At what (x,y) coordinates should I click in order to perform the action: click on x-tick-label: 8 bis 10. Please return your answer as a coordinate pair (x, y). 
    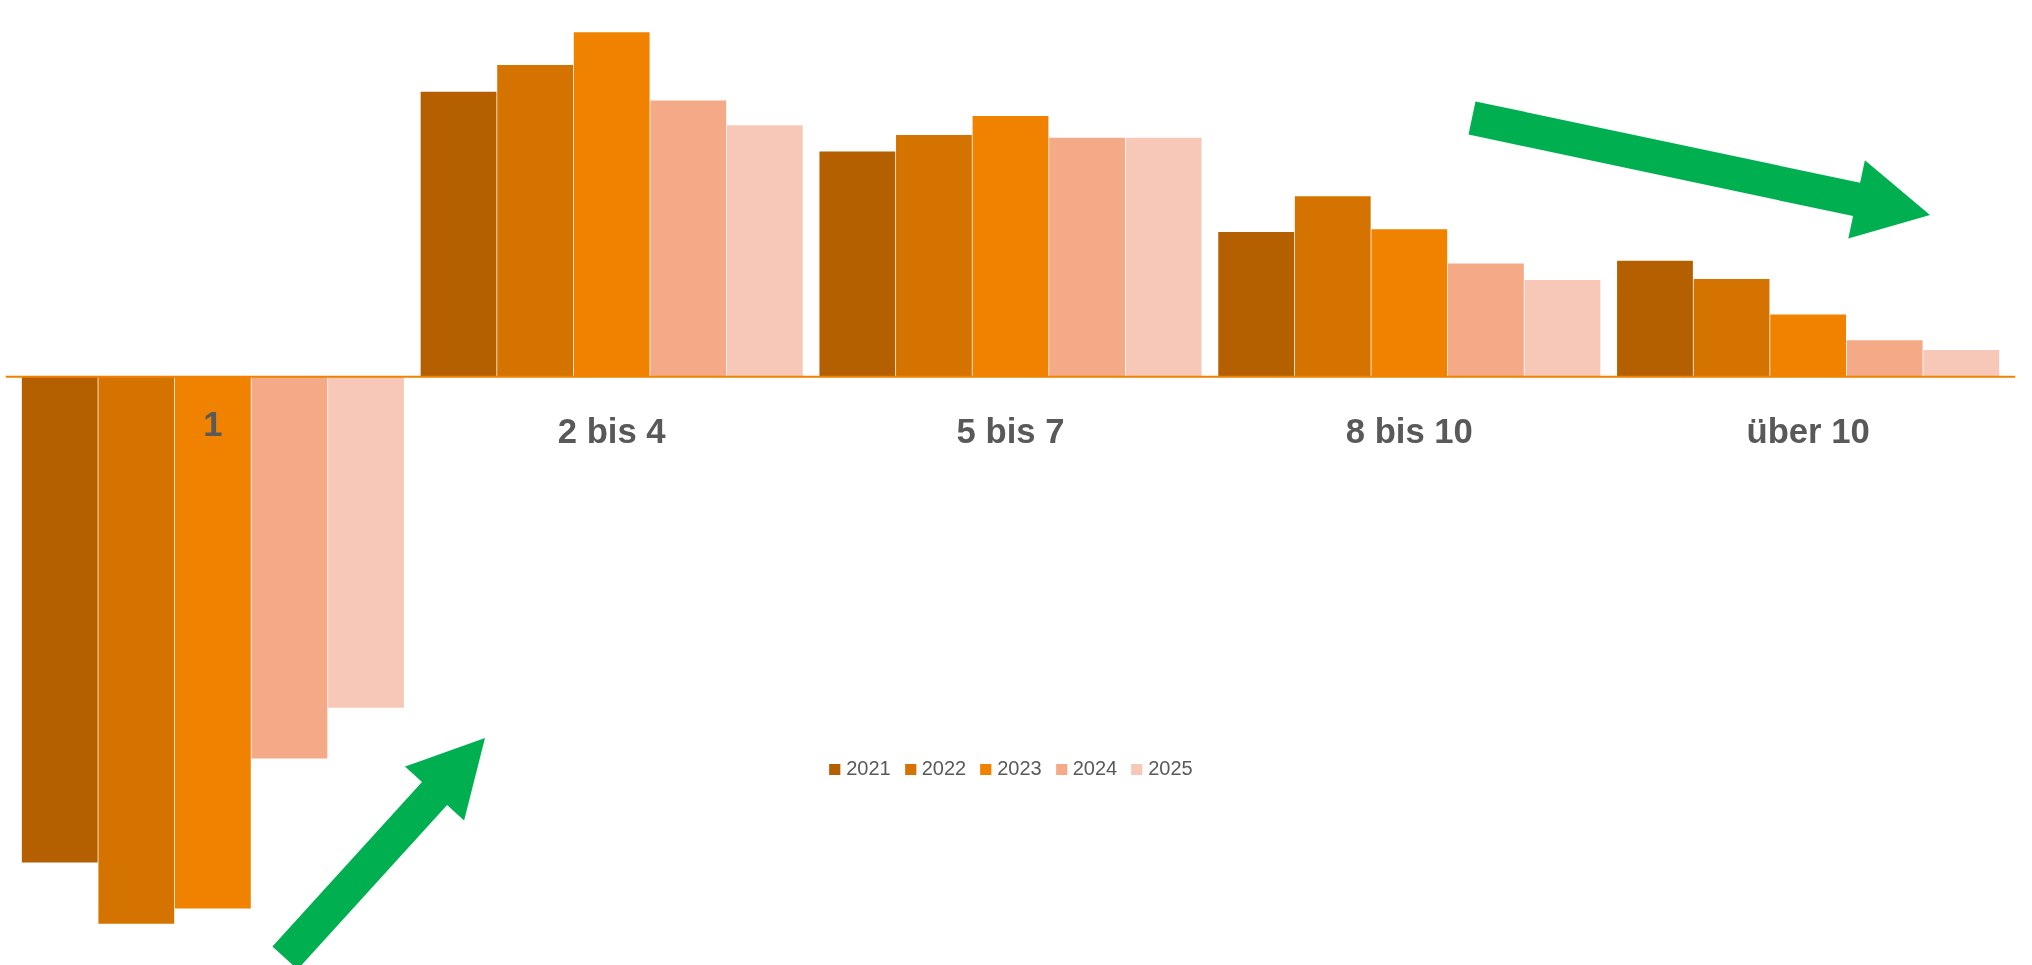
    Looking at the image, I should click on (1409, 431).